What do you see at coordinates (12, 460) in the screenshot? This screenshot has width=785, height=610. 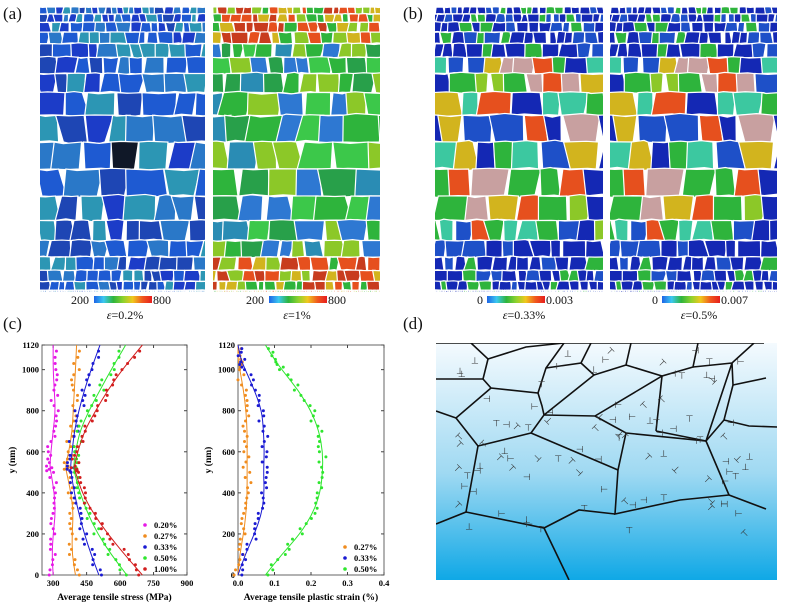 I see `y-axis-title: y (nm)` at bounding box center [12, 460].